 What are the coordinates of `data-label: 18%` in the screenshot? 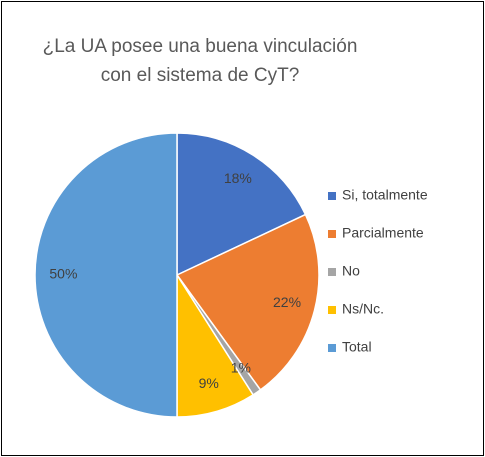 It's located at (238, 178).